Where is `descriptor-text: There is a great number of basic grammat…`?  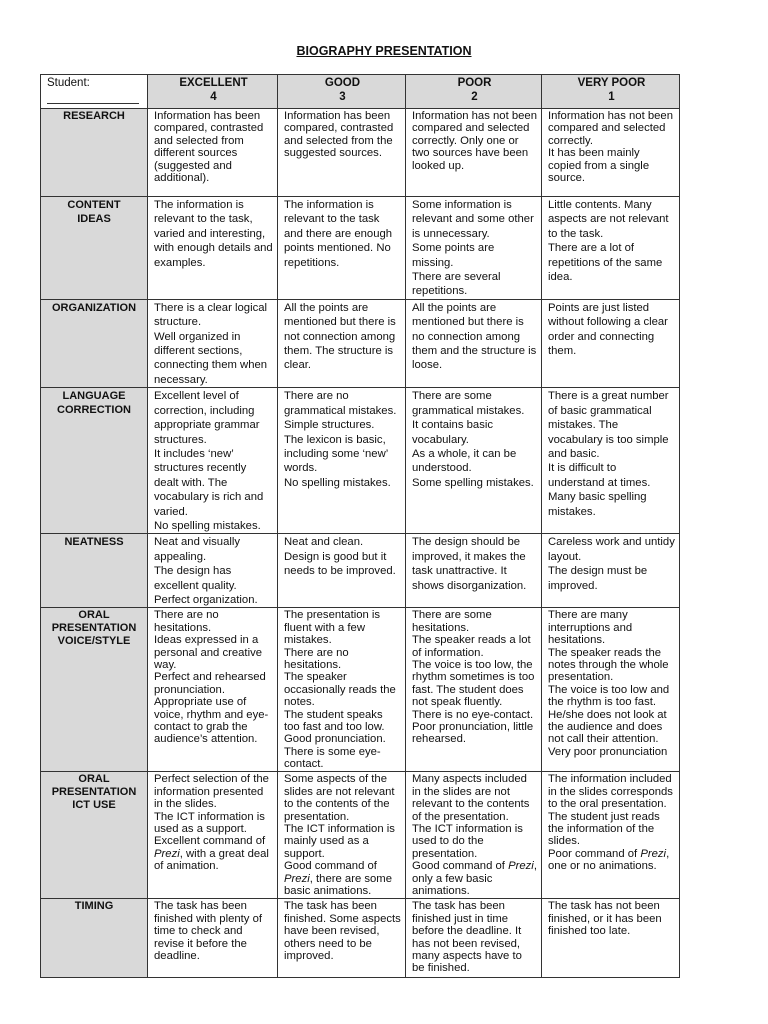
descriptor-text: There is a great number of basic grammat… is located at coordinates (608, 425).